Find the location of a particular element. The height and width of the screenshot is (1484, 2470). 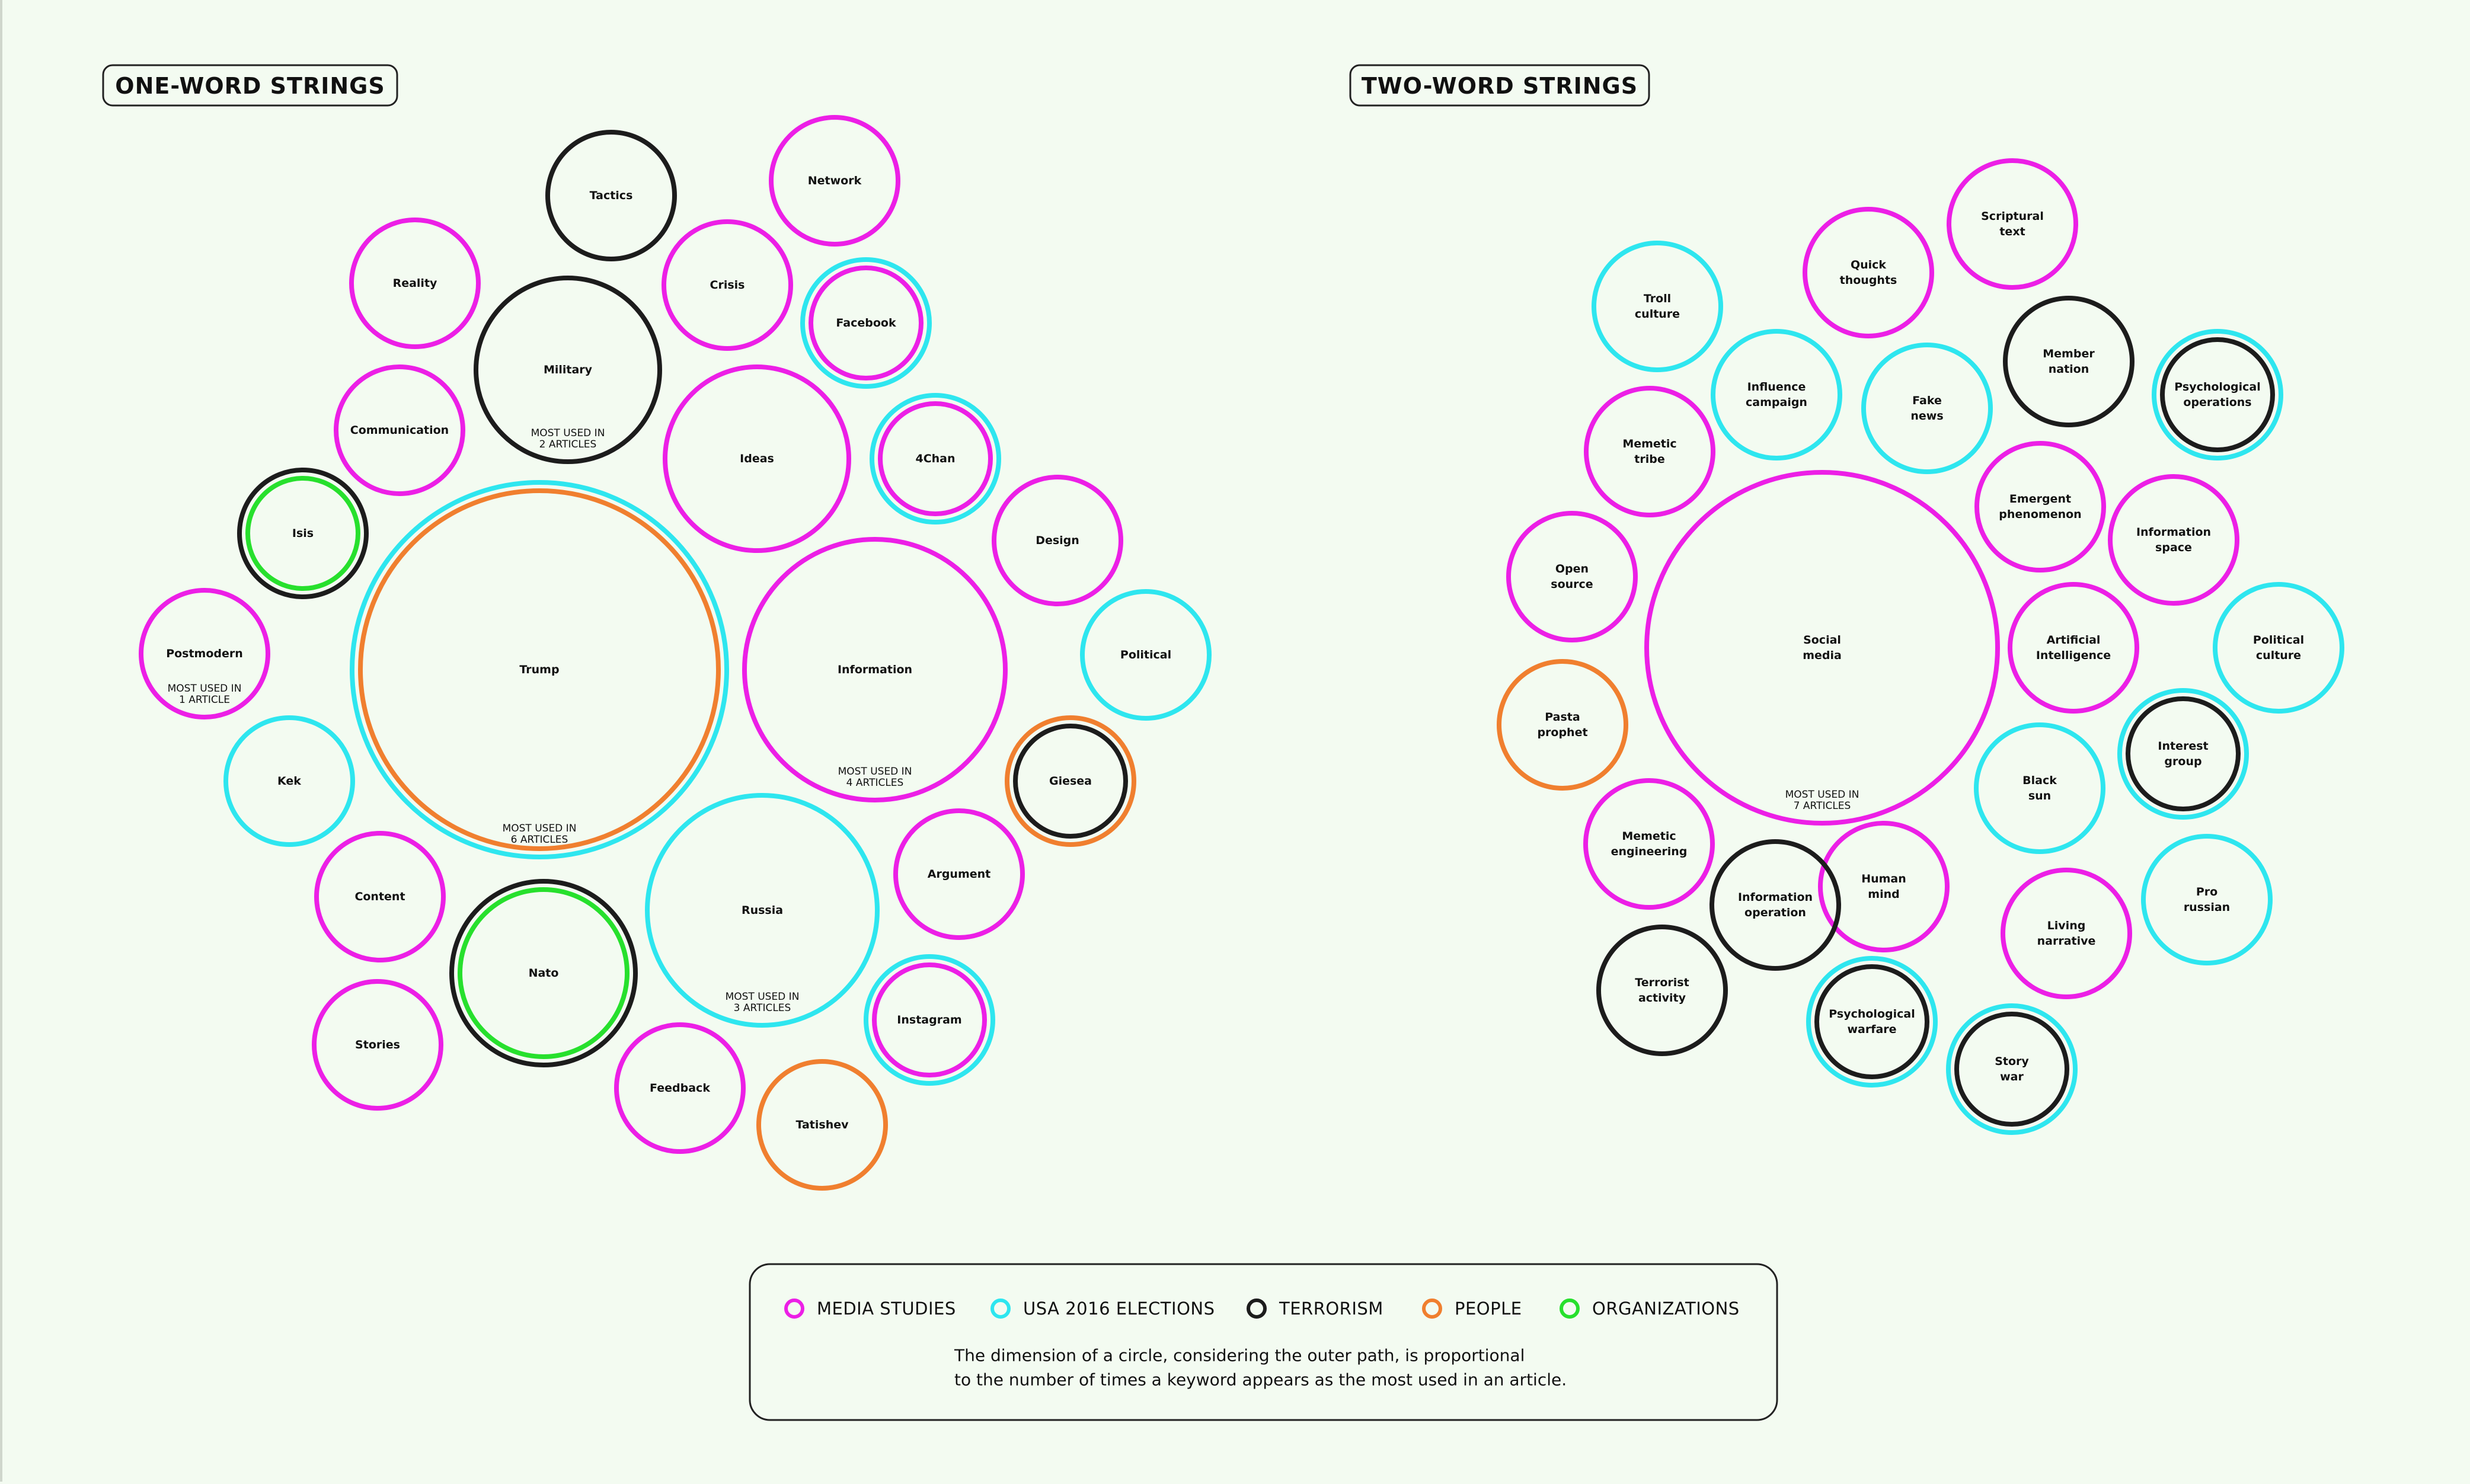

two-information-operation-label: Information is located at coordinates (1775, 897).